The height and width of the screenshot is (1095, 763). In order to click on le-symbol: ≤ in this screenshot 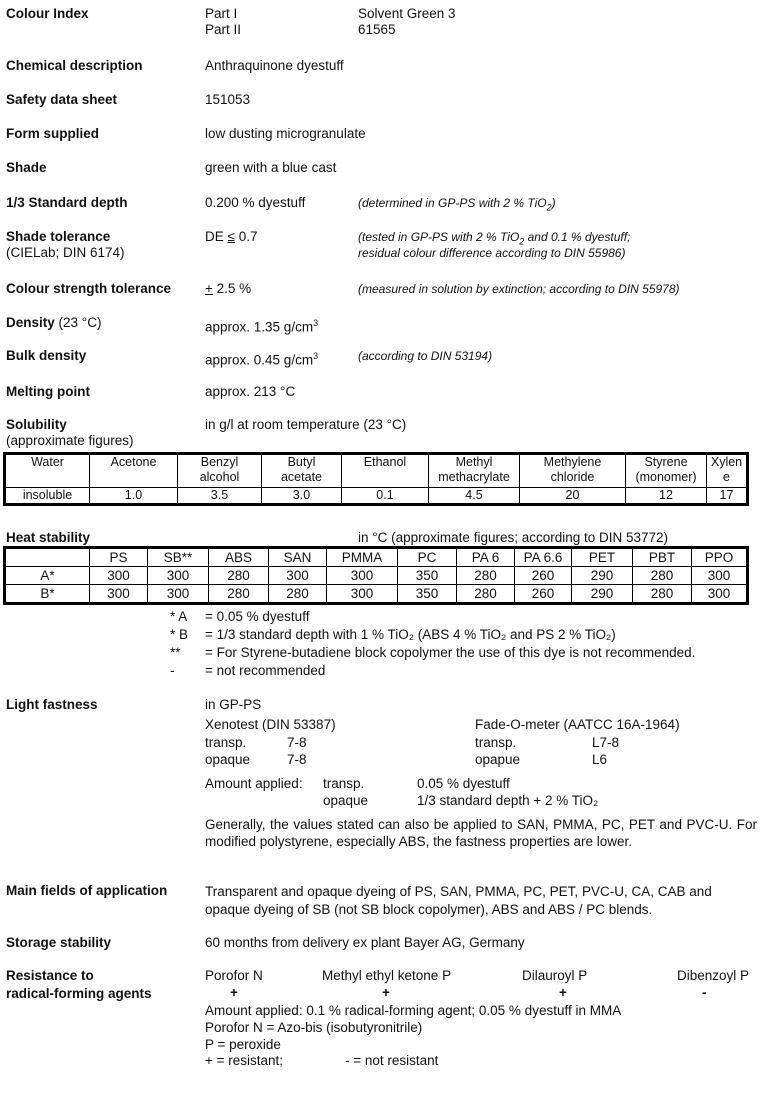, I will do `click(231, 236)`.